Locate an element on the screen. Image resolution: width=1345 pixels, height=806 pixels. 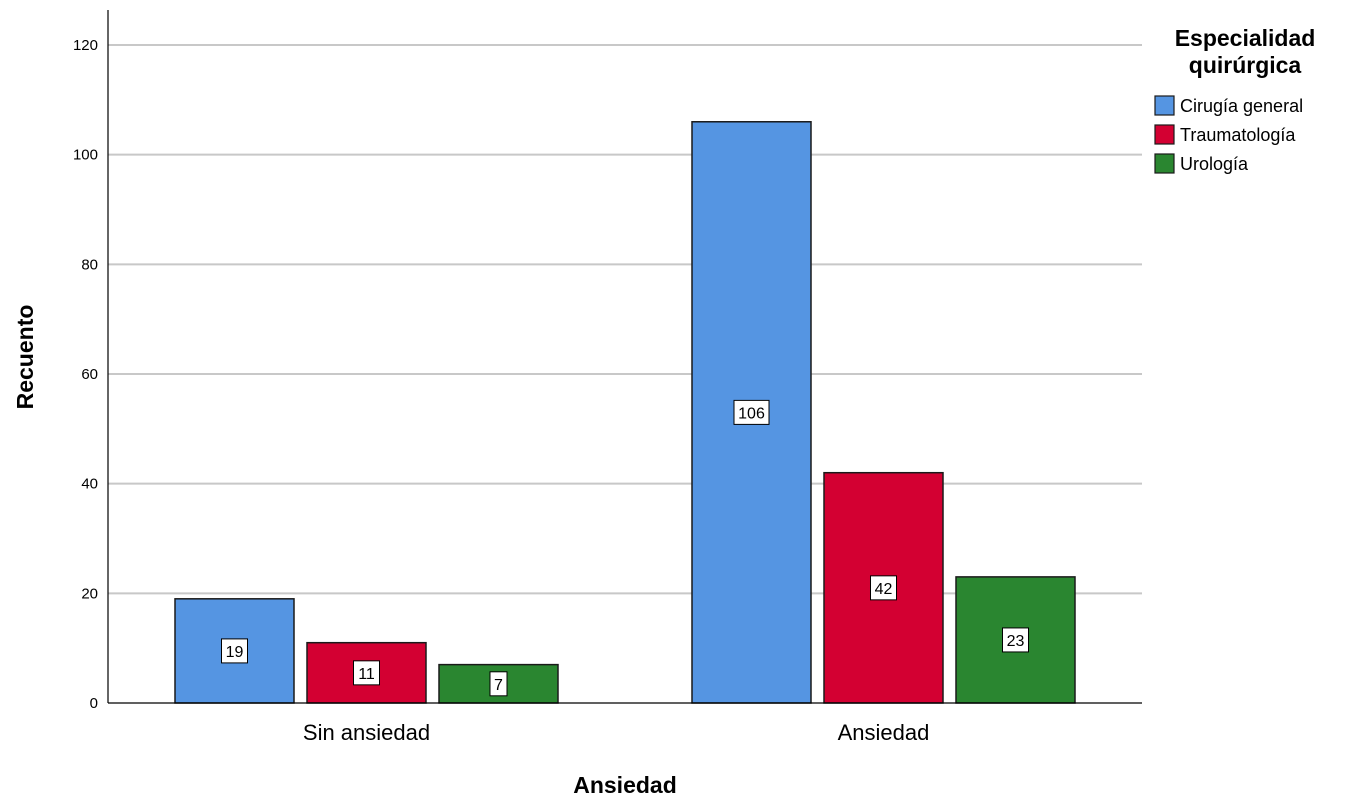
data-label: 106 is located at coordinates (751, 413).